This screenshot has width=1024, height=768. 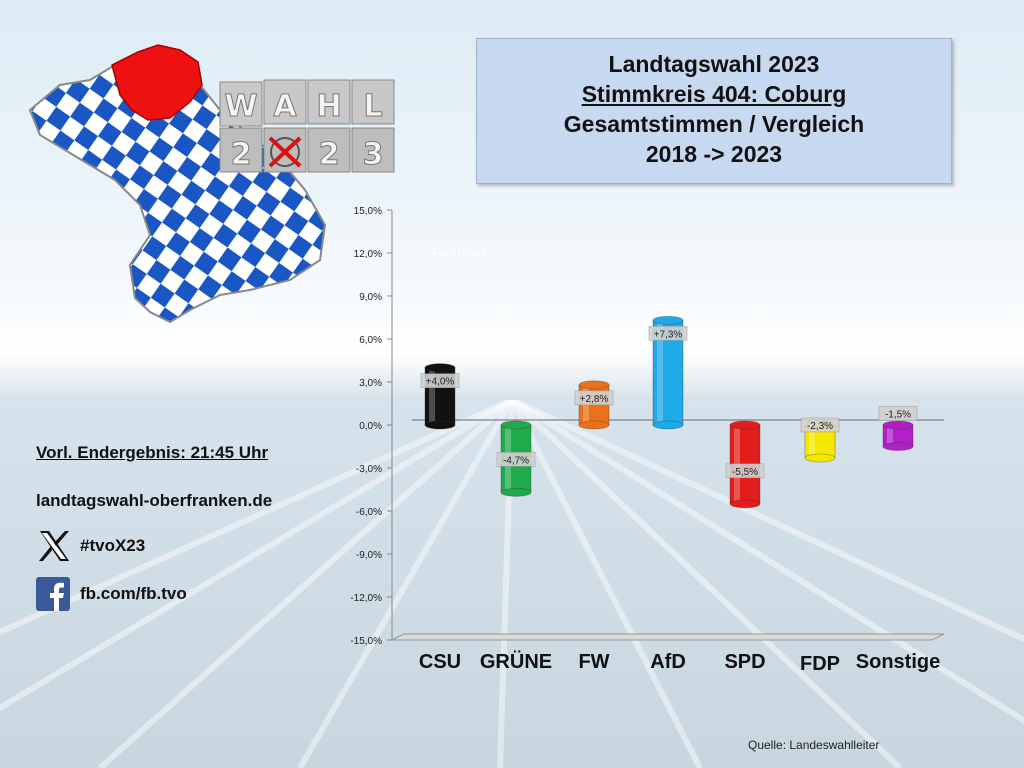 What do you see at coordinates (668, 662) in the screenshot?
I see `category-label: AfD` at bounding box center [668, 662].